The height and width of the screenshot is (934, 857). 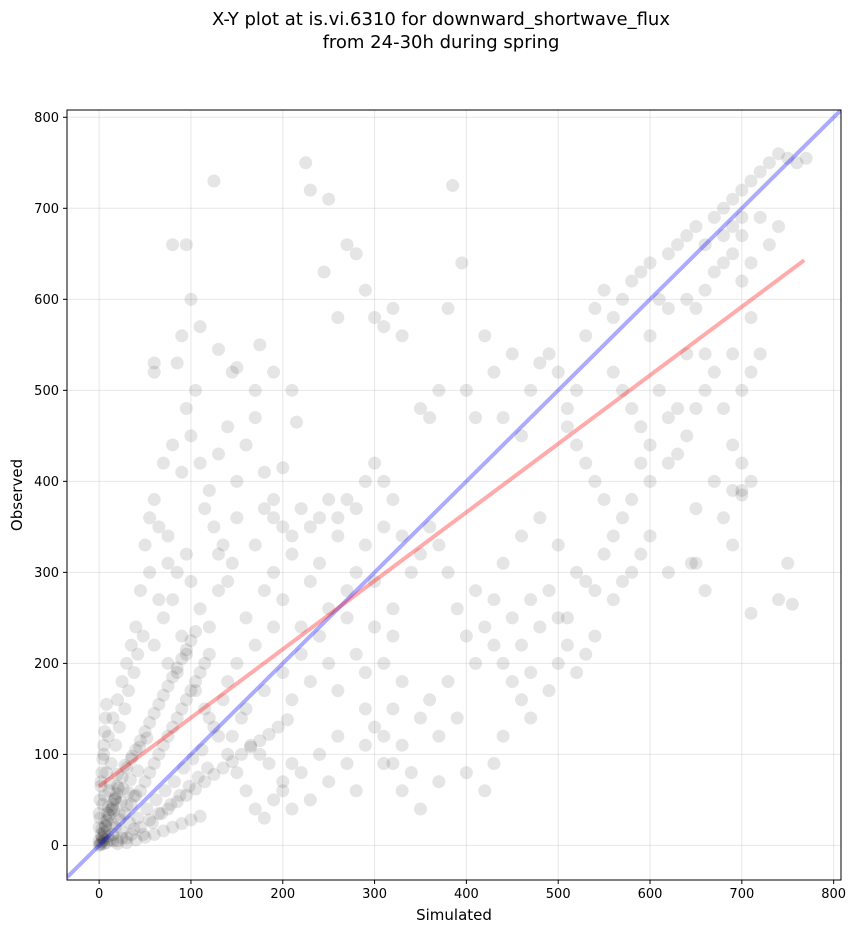 I want to click on y-tick-label: 700, so click(x=46, y=209).